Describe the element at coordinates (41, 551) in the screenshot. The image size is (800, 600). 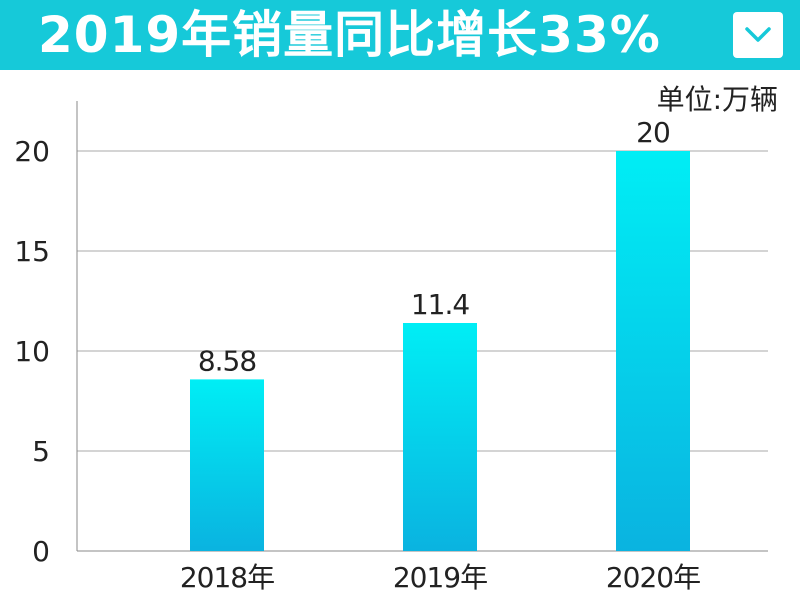
I see `y-tick-label: 0` at that location.